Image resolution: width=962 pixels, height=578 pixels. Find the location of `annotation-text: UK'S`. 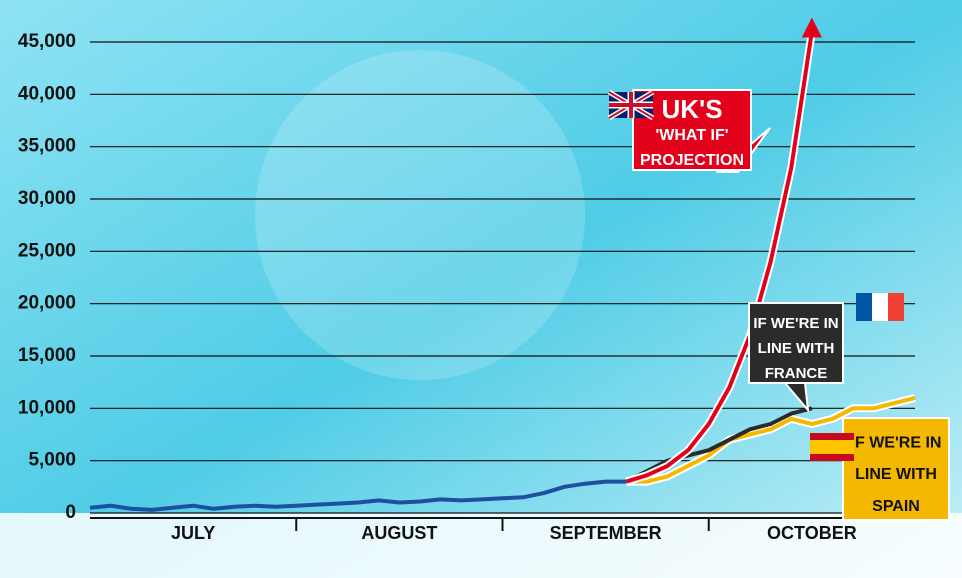

annotation-text: UK'S is located at coordinates (691, 109).